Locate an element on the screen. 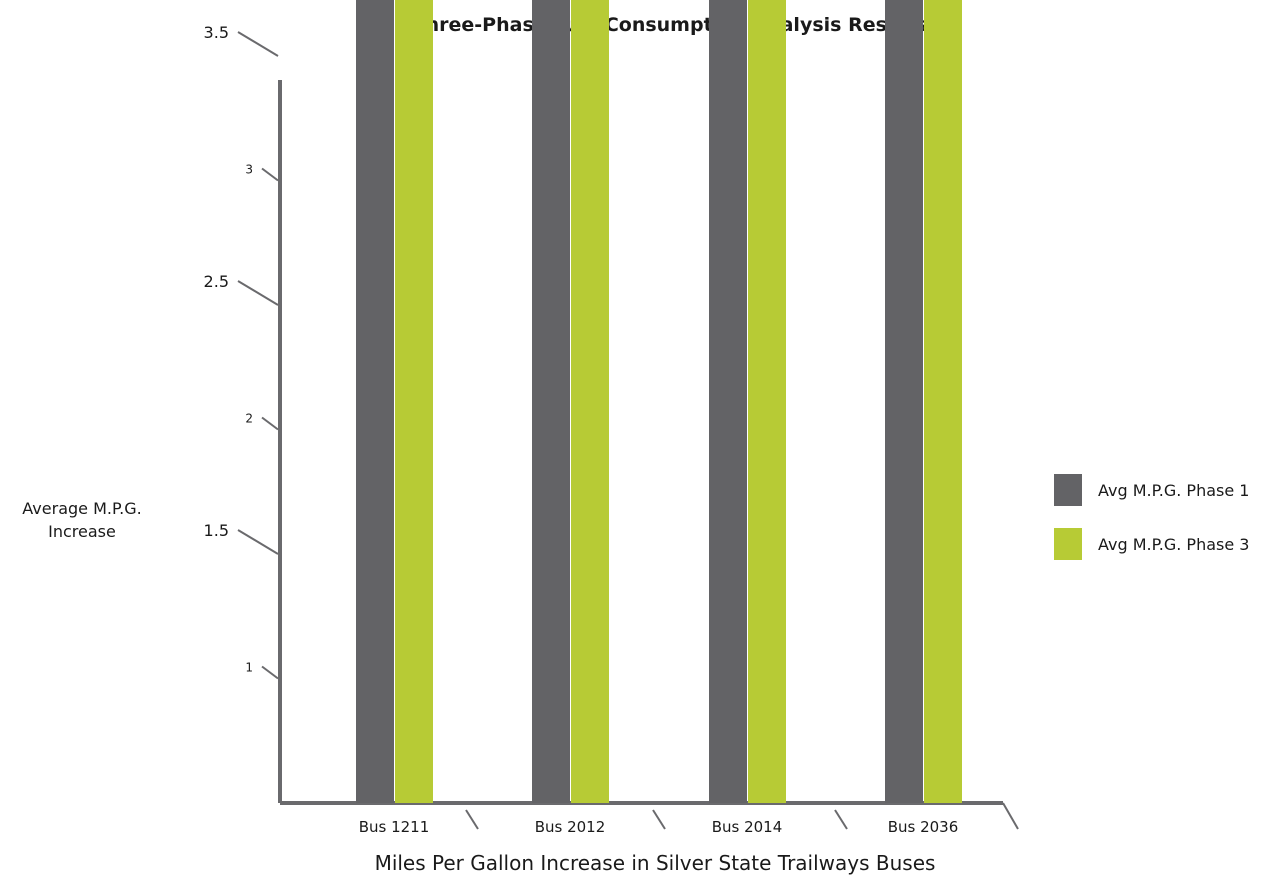 This screenshot has width=1281, height=879. y-tick-label: 1 is located at coordinates (249, 668).